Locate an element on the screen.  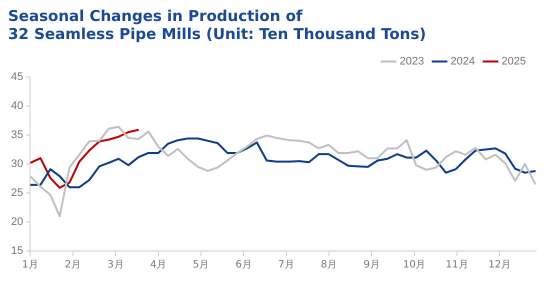
x-tick-label: 5月 is located at coordinates (201, 265).